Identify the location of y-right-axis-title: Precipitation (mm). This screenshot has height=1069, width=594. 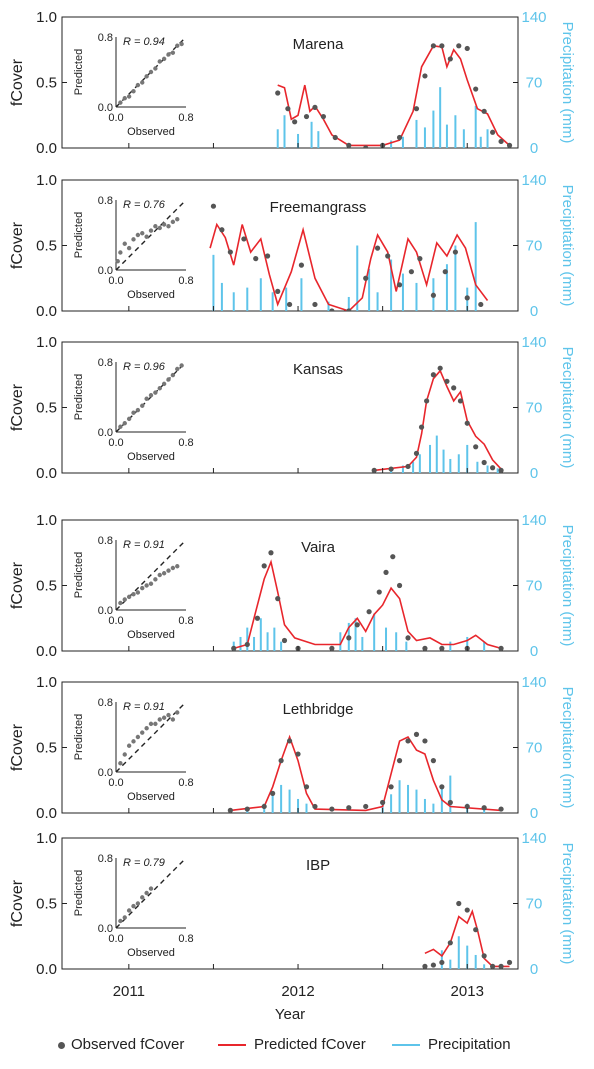
(567, 586).